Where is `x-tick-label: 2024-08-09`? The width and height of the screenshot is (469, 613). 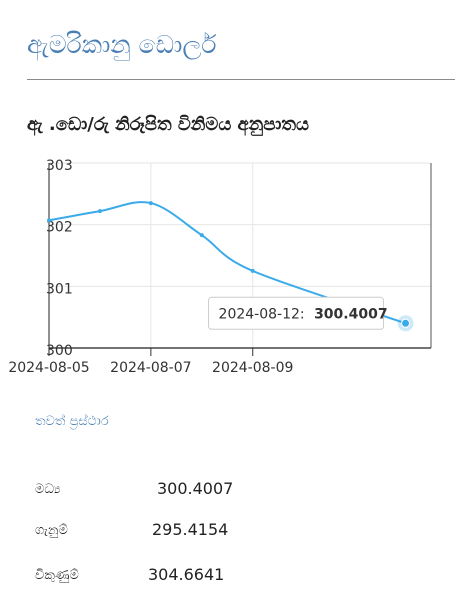
x-tick-label: 2024-08-09 is located at coordinates (252, 368).